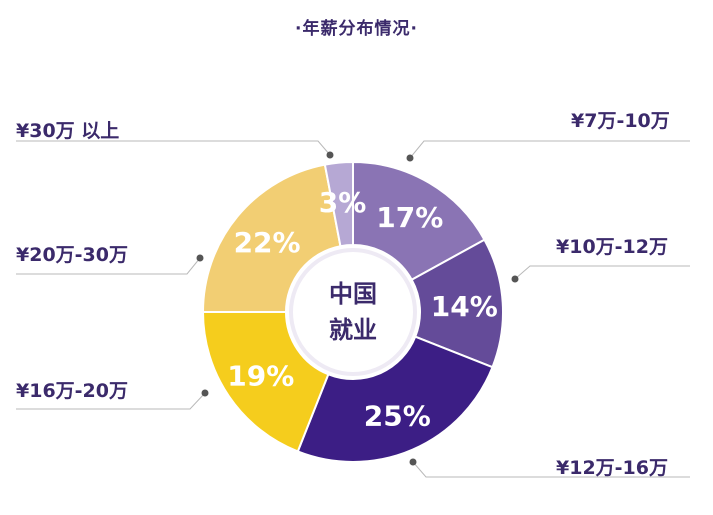 This screenshot has height=515, width=713. Describe the element at coordinates (72, 255) in the screenshot. I see `category-label-4: ¥20万-30万` at that location.